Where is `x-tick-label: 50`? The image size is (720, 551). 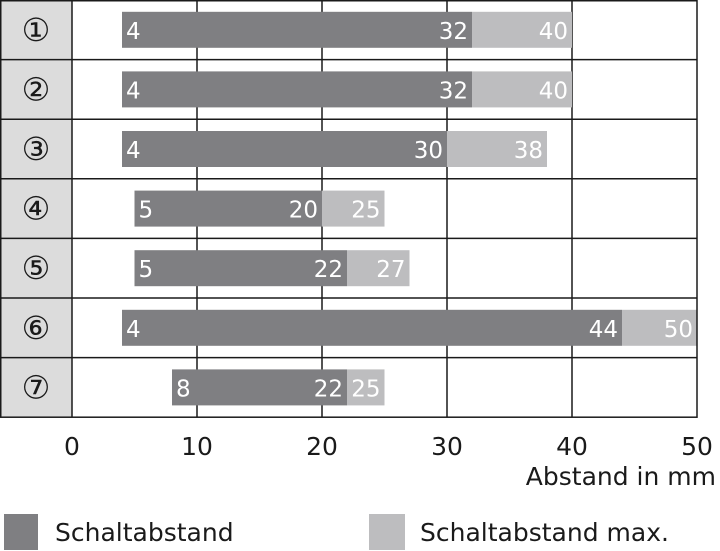
x-tick-label: 50 is located at coordinates (697, 446).